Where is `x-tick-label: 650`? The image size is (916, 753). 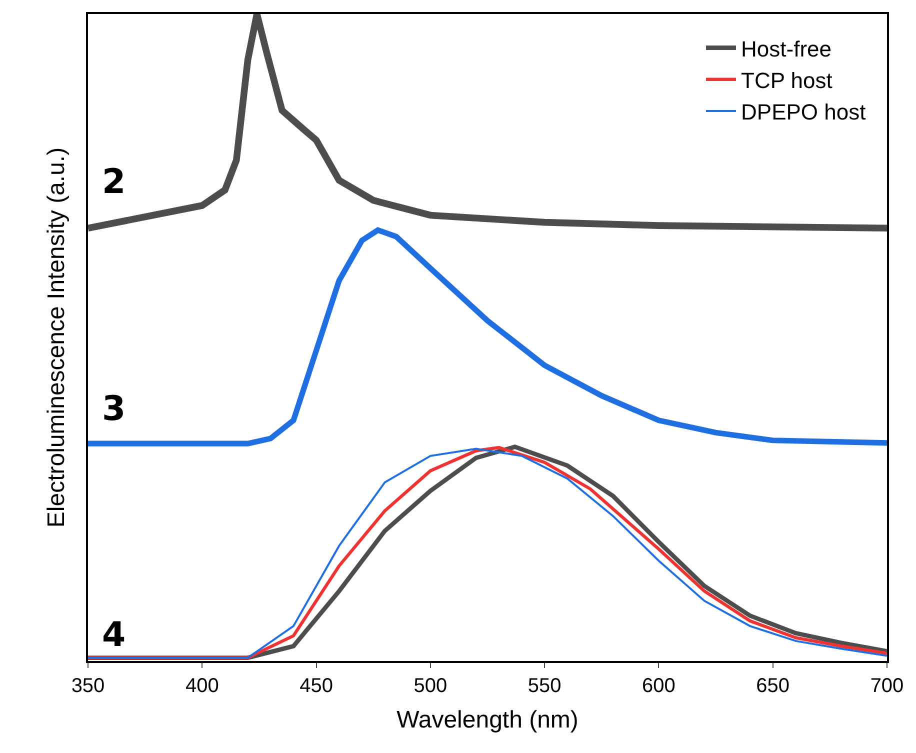
x-tick-label: 650 is located at coordinates (773, 685).